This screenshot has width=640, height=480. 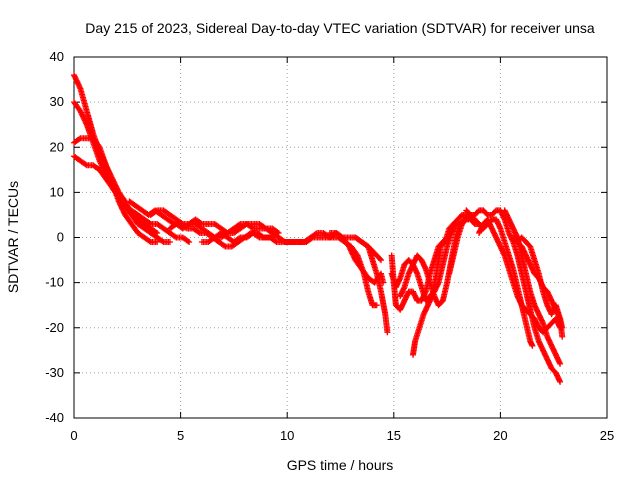 What do you see at coordinates (394, 435) in the screenshot?
I see `x-tick-label: 15` at bounding box center [394, 435].